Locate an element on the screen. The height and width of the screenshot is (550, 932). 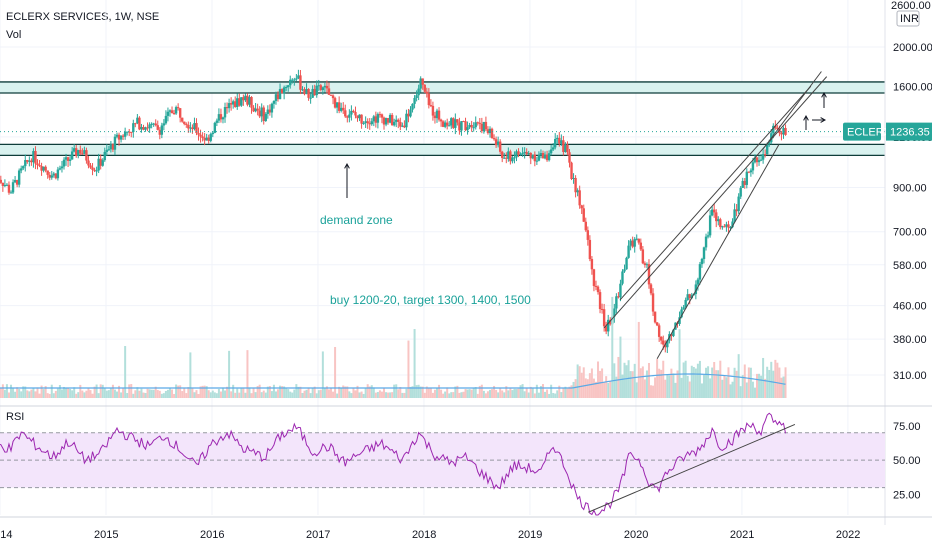
time-tick-label: 2015 is located at coordinates (106, 535).